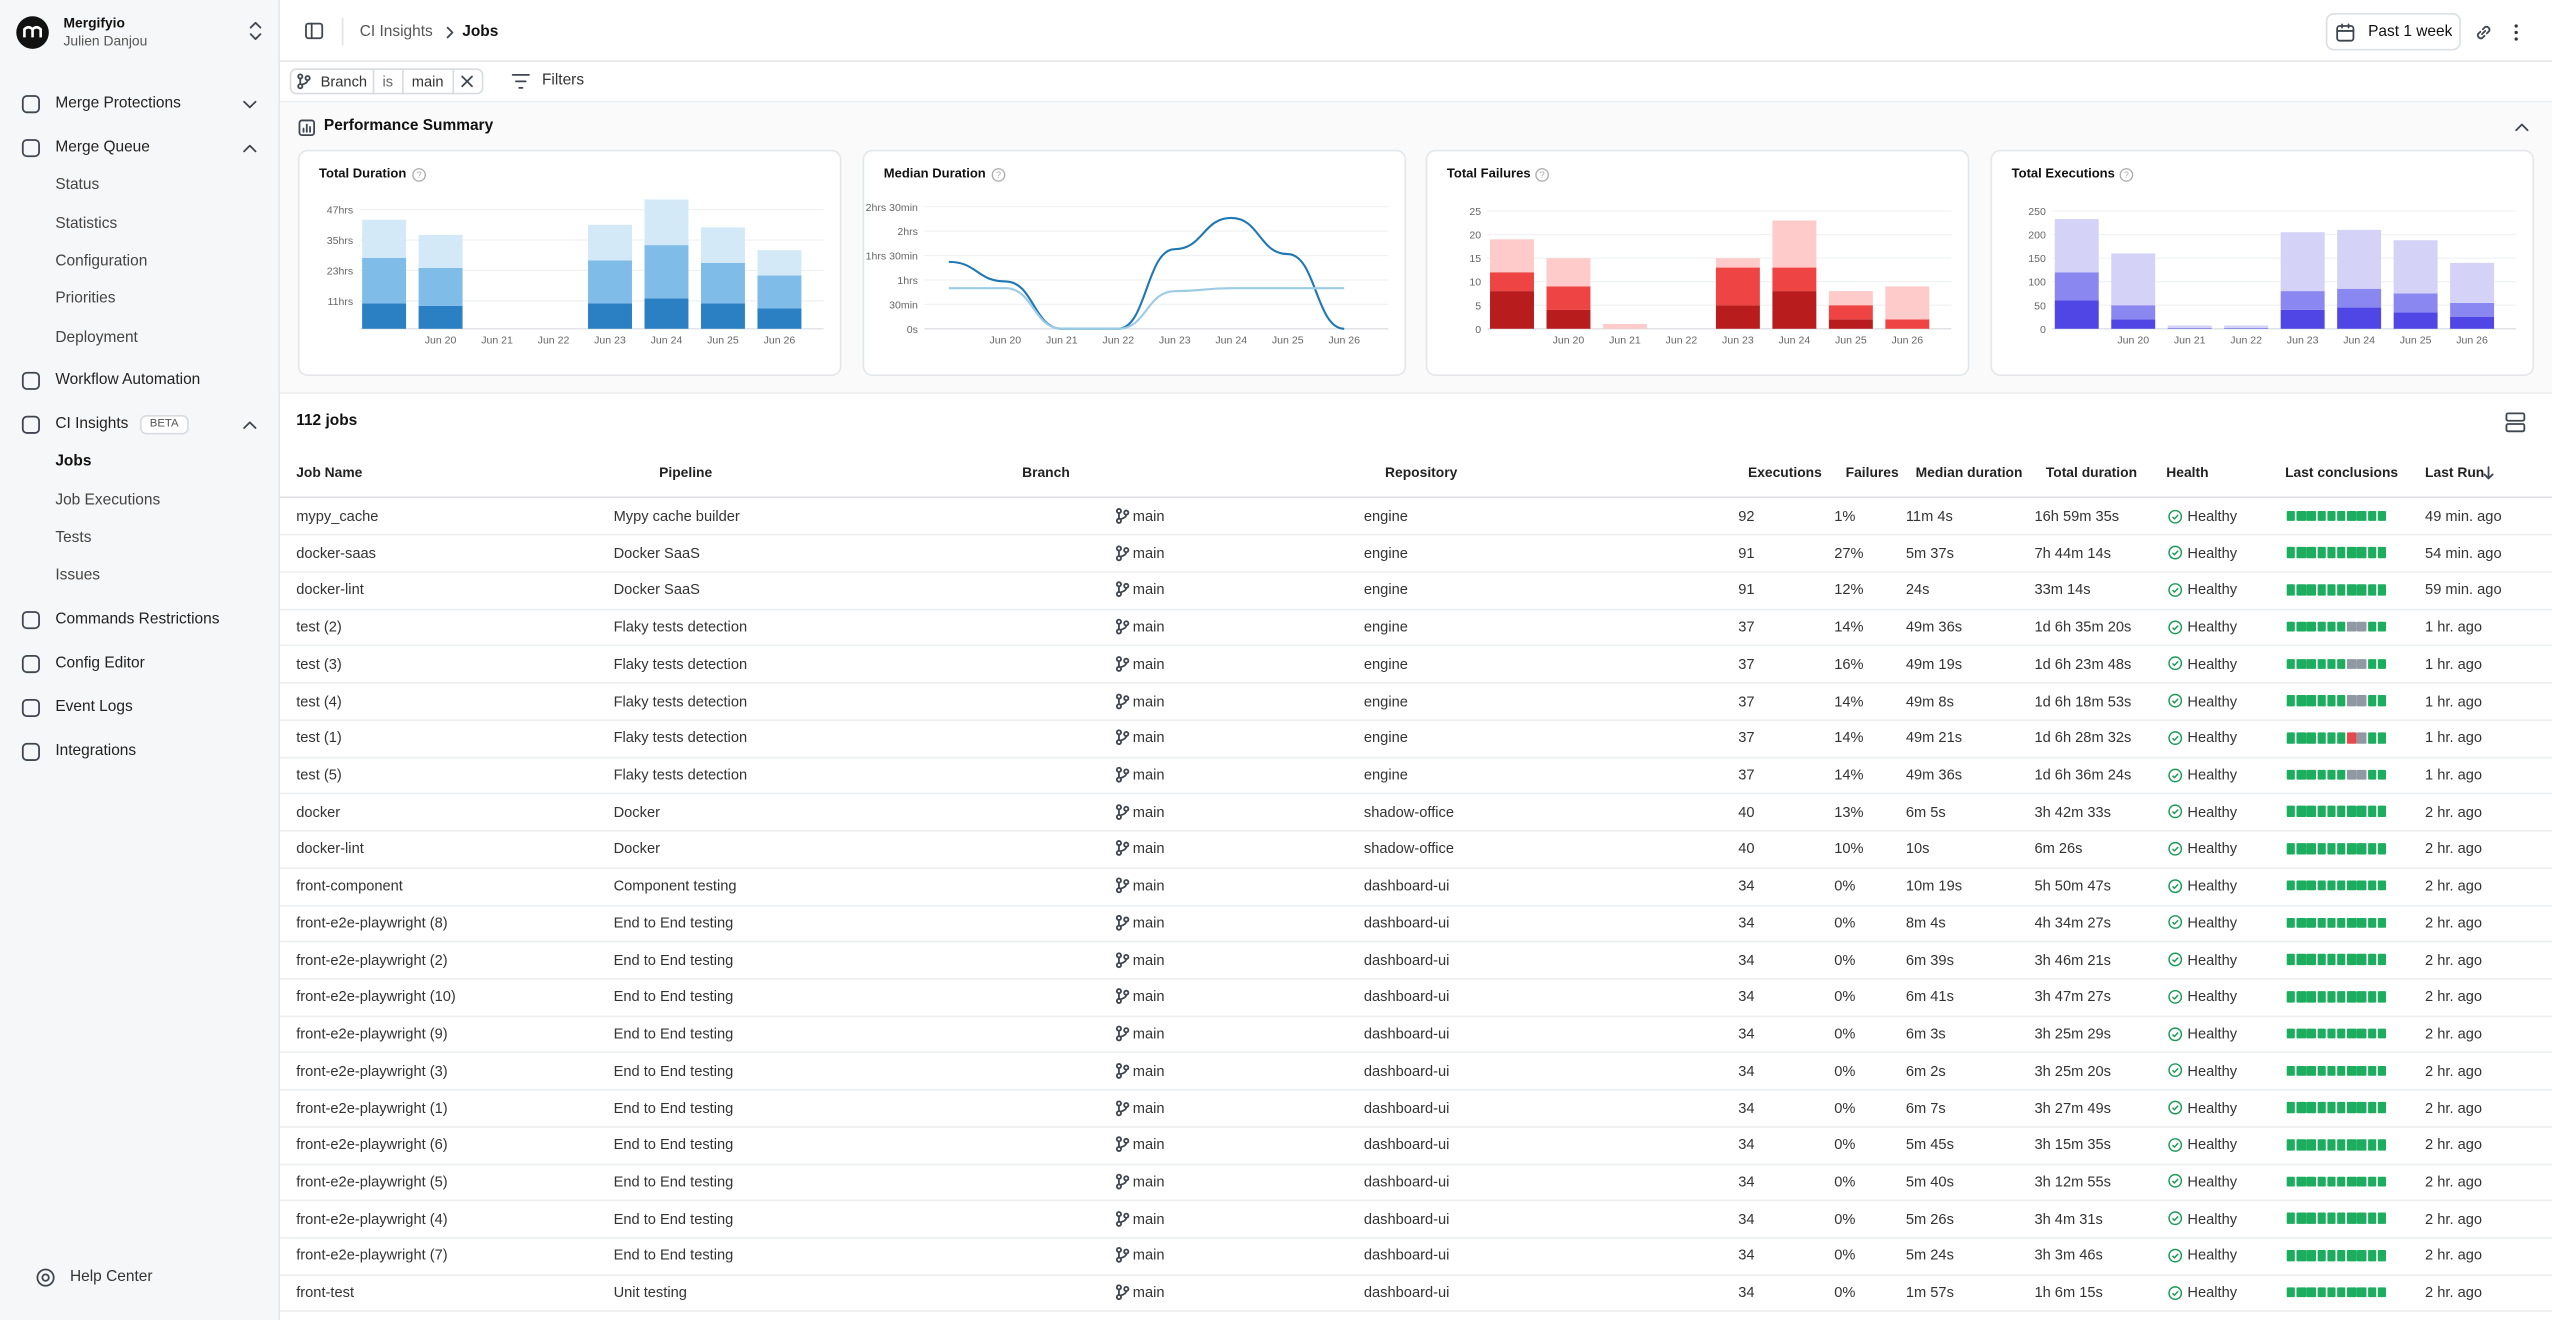 The width and height of the screenshot is (2552, 1320). Describe the element at coordinates (314, 31) in the screenshot. I see `sidebar-toggle` at that location.